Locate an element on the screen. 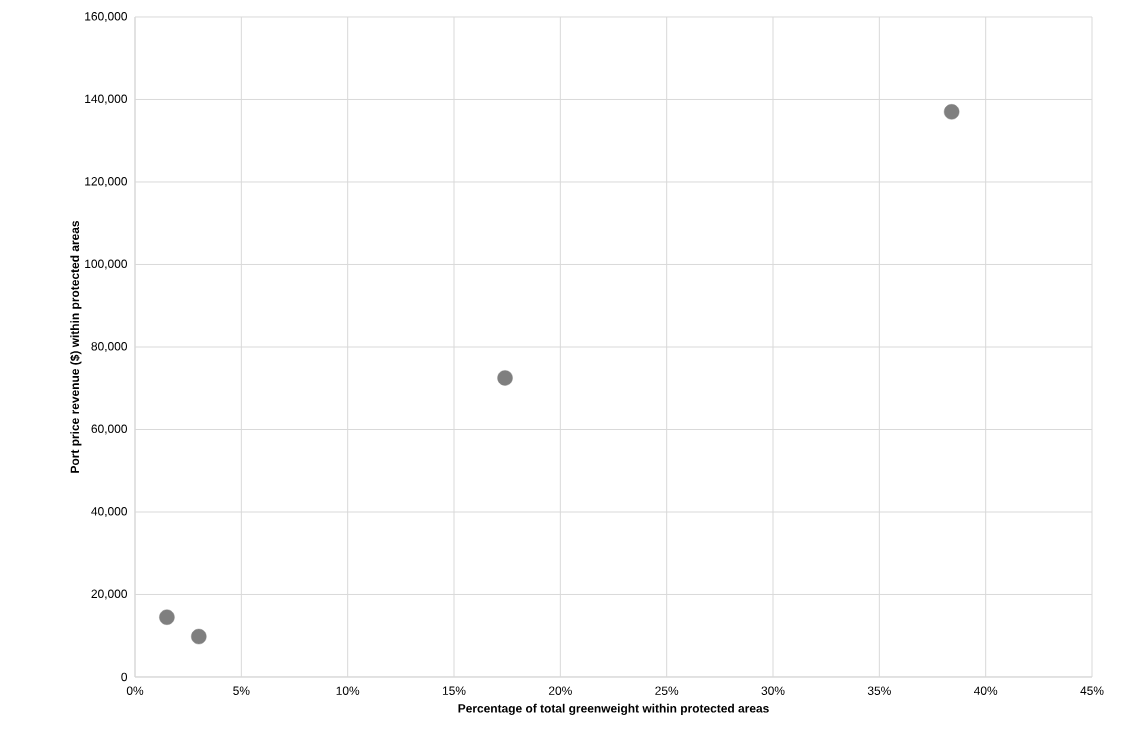 This screenshot has width=1124, height=752. x-tick-label: 35% is located at coordinates (879, 690).